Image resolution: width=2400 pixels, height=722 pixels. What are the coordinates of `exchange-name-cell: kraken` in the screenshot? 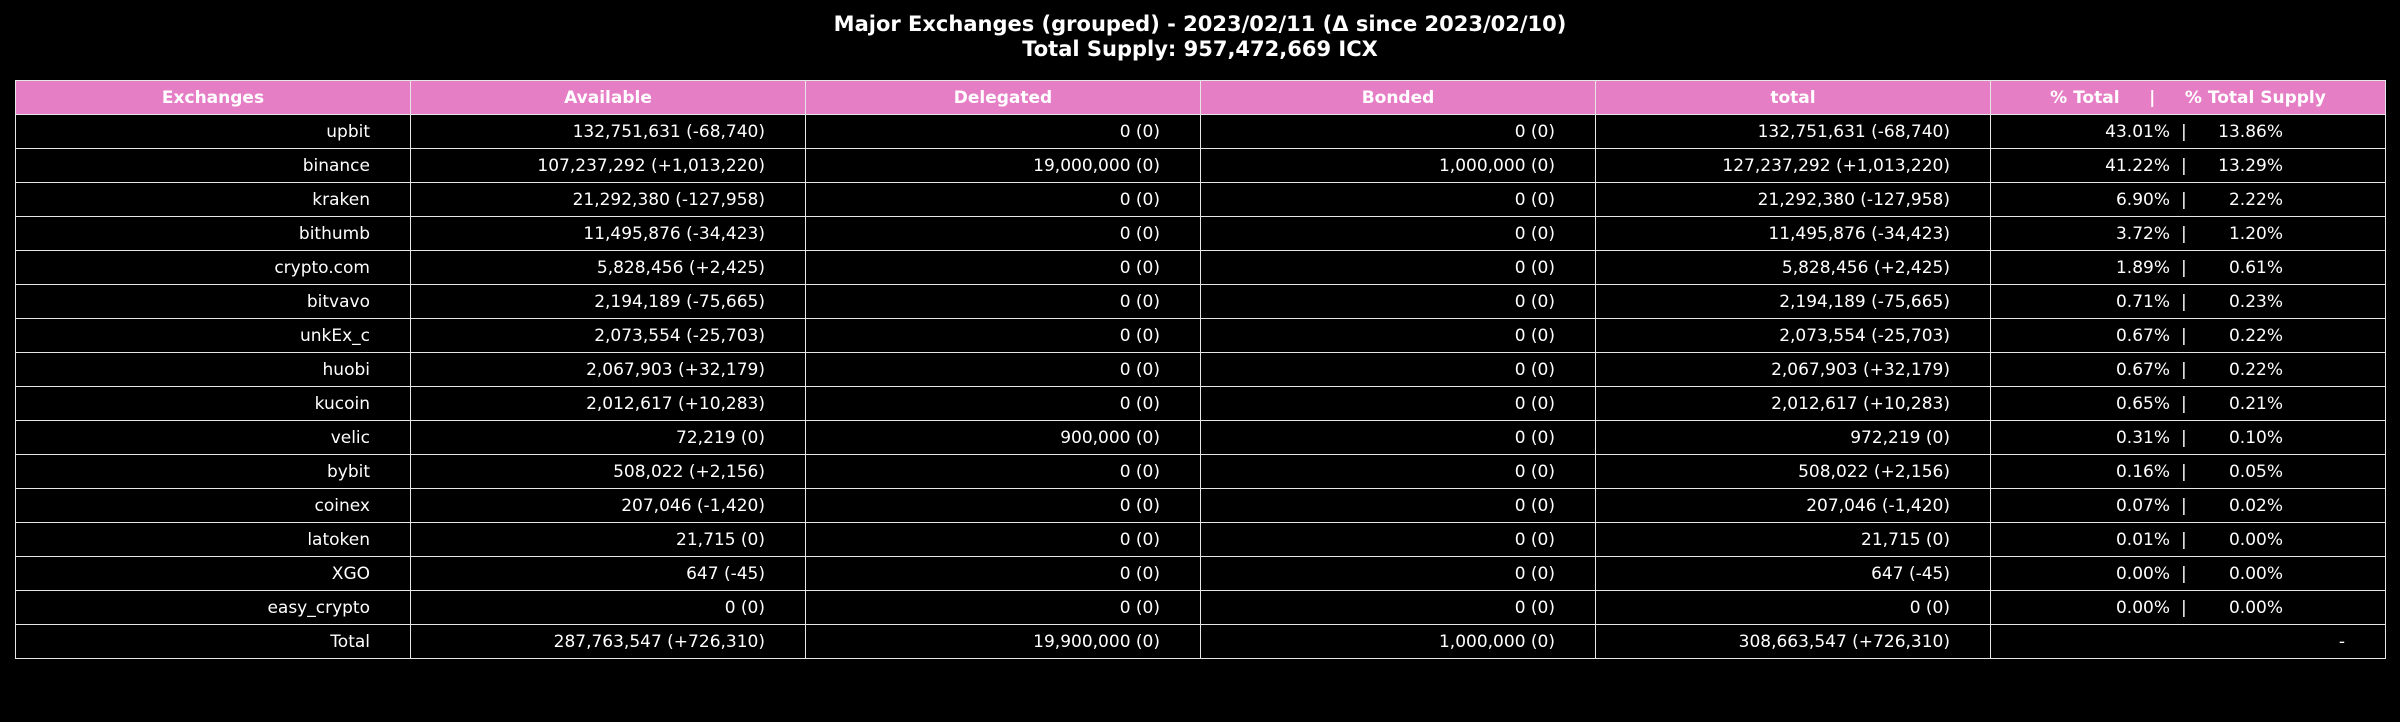 It's located at (213, 199).